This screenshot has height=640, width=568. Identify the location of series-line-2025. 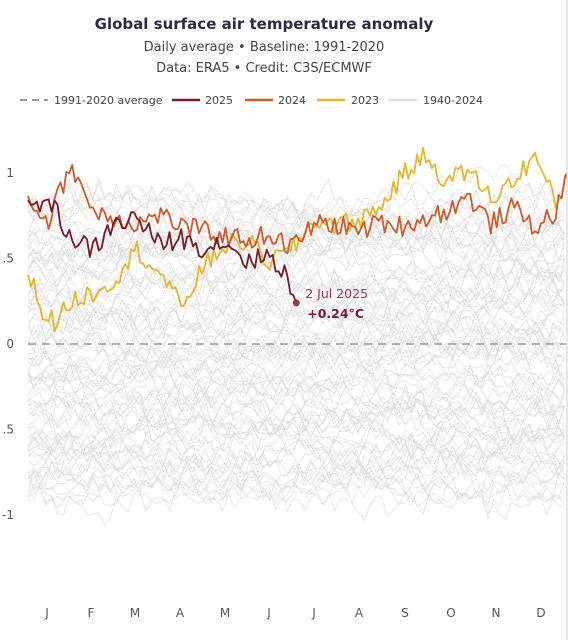
(162, 251).